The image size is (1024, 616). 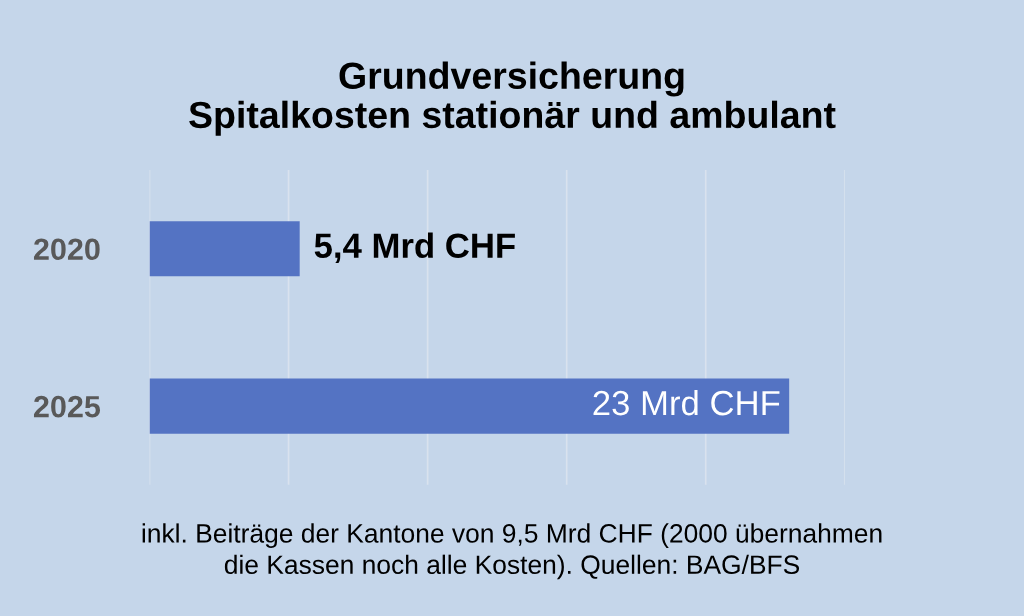 What do you see at coordinates (512, 98) in the screenshot?
I see `chart-title: Grundversicherung Spitalkosten stationär und ambulant` at bounding box center [512, 98].